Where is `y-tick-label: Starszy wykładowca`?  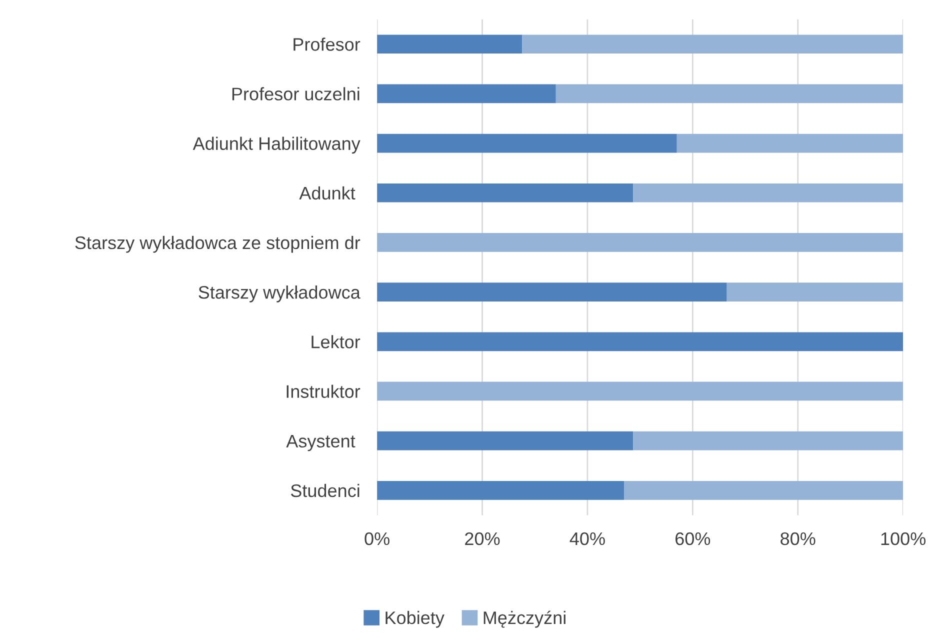 y-tick-label: Starszy wykładowca is located at coordinates (279, 294).